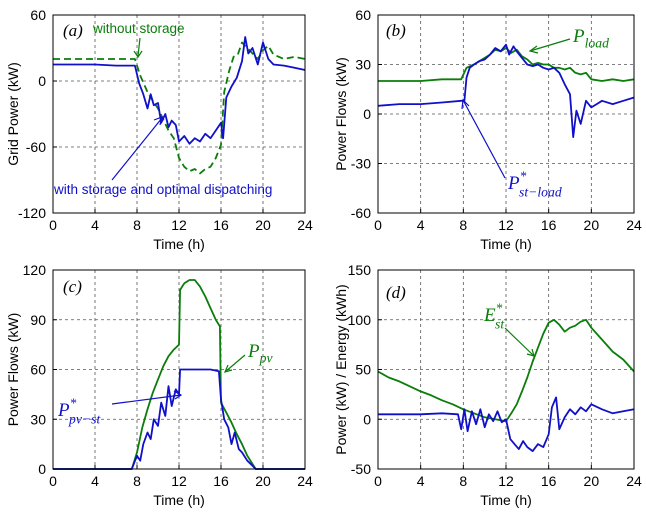 The height and width of the screenshot is (514, 646). What do you see at coordinates (73, 30) in the screenshot?
I see `panel-label: (a)` at bounding box center [73, 30].